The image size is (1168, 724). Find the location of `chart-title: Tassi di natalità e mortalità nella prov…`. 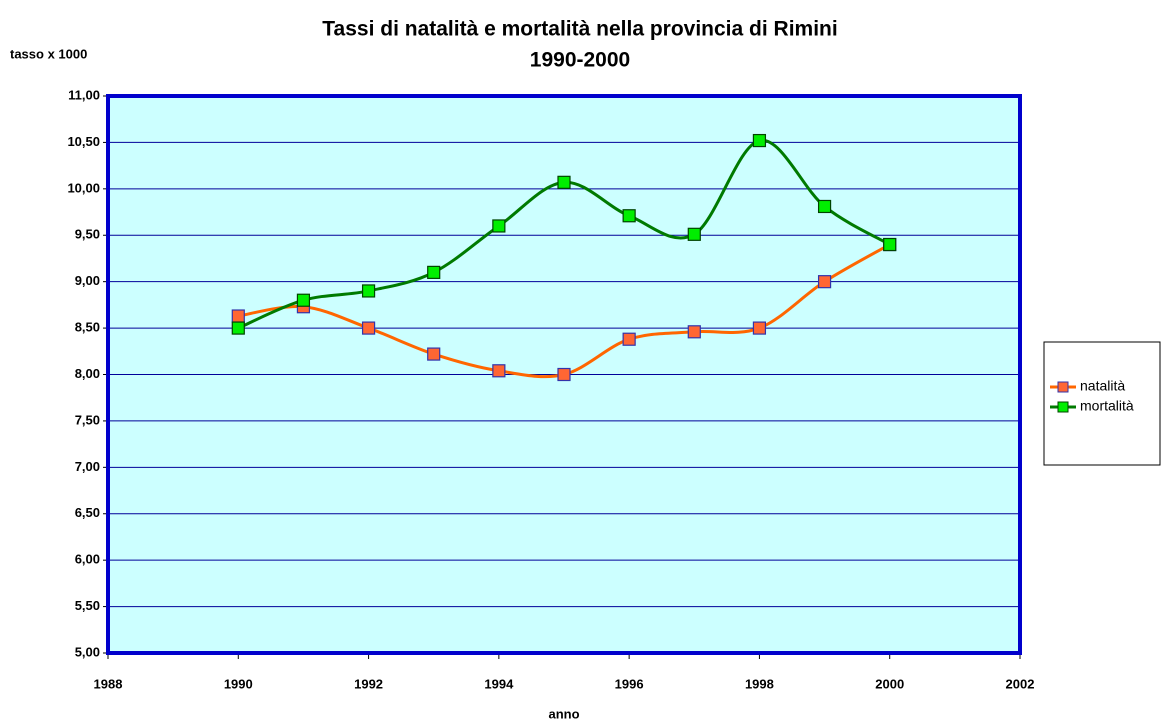

chart-title: Tassi di natalità e mortalità nella prov… is located at coordinates (579, 29).